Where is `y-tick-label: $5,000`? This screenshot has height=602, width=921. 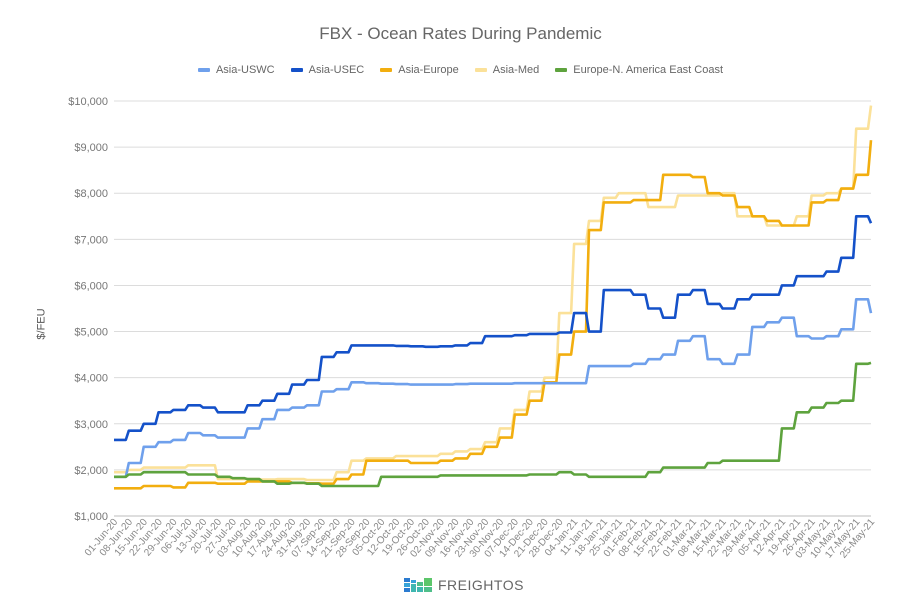
y-tick-label: $5,000 is located at coordinates (91, 333).